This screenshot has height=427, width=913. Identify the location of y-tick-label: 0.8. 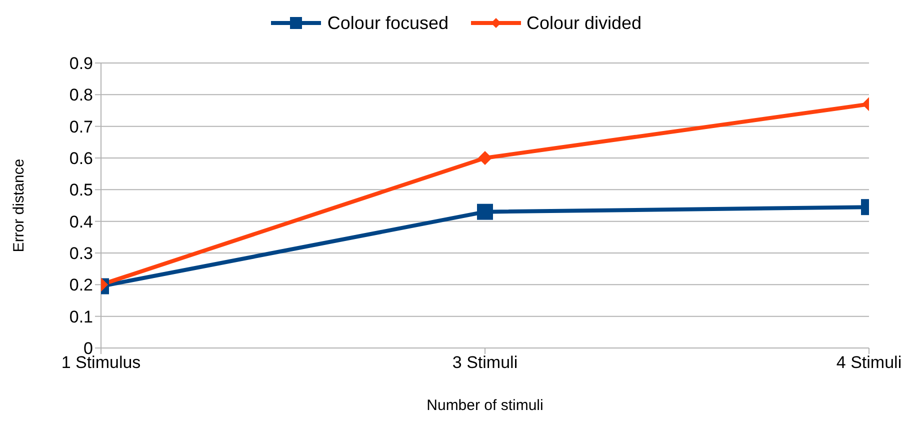
(81, 95).